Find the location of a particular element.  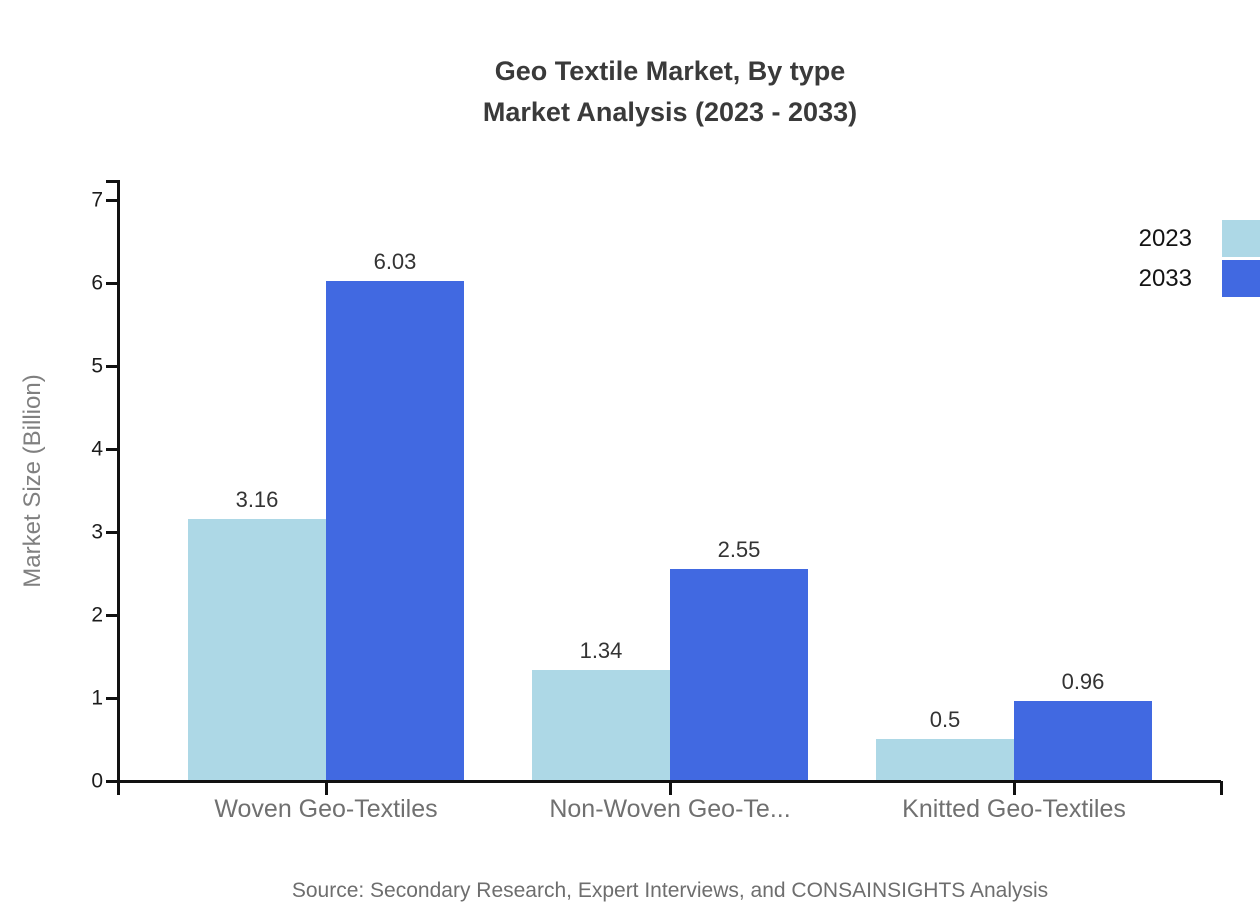

x-tick-woven-geo-textiles is located at coordinates (326, 788).